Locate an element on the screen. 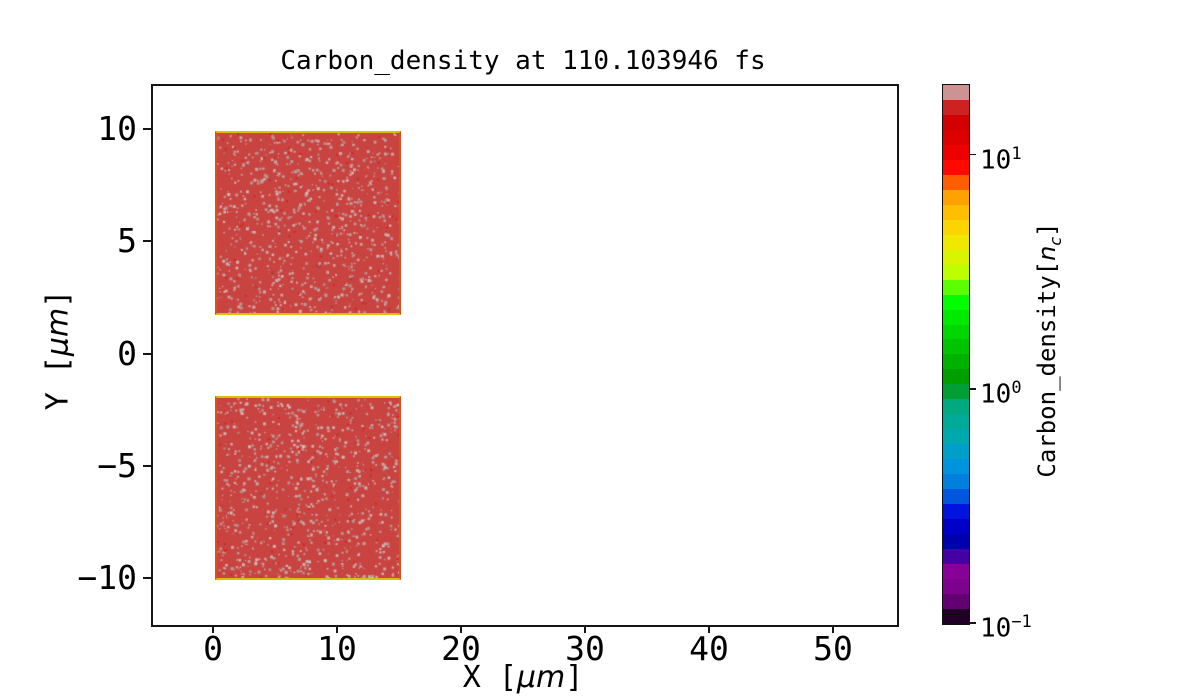 Image resolution: width=1200 pixels, height=700 pixels. density-region-upper is located at coordinates (308, 223).